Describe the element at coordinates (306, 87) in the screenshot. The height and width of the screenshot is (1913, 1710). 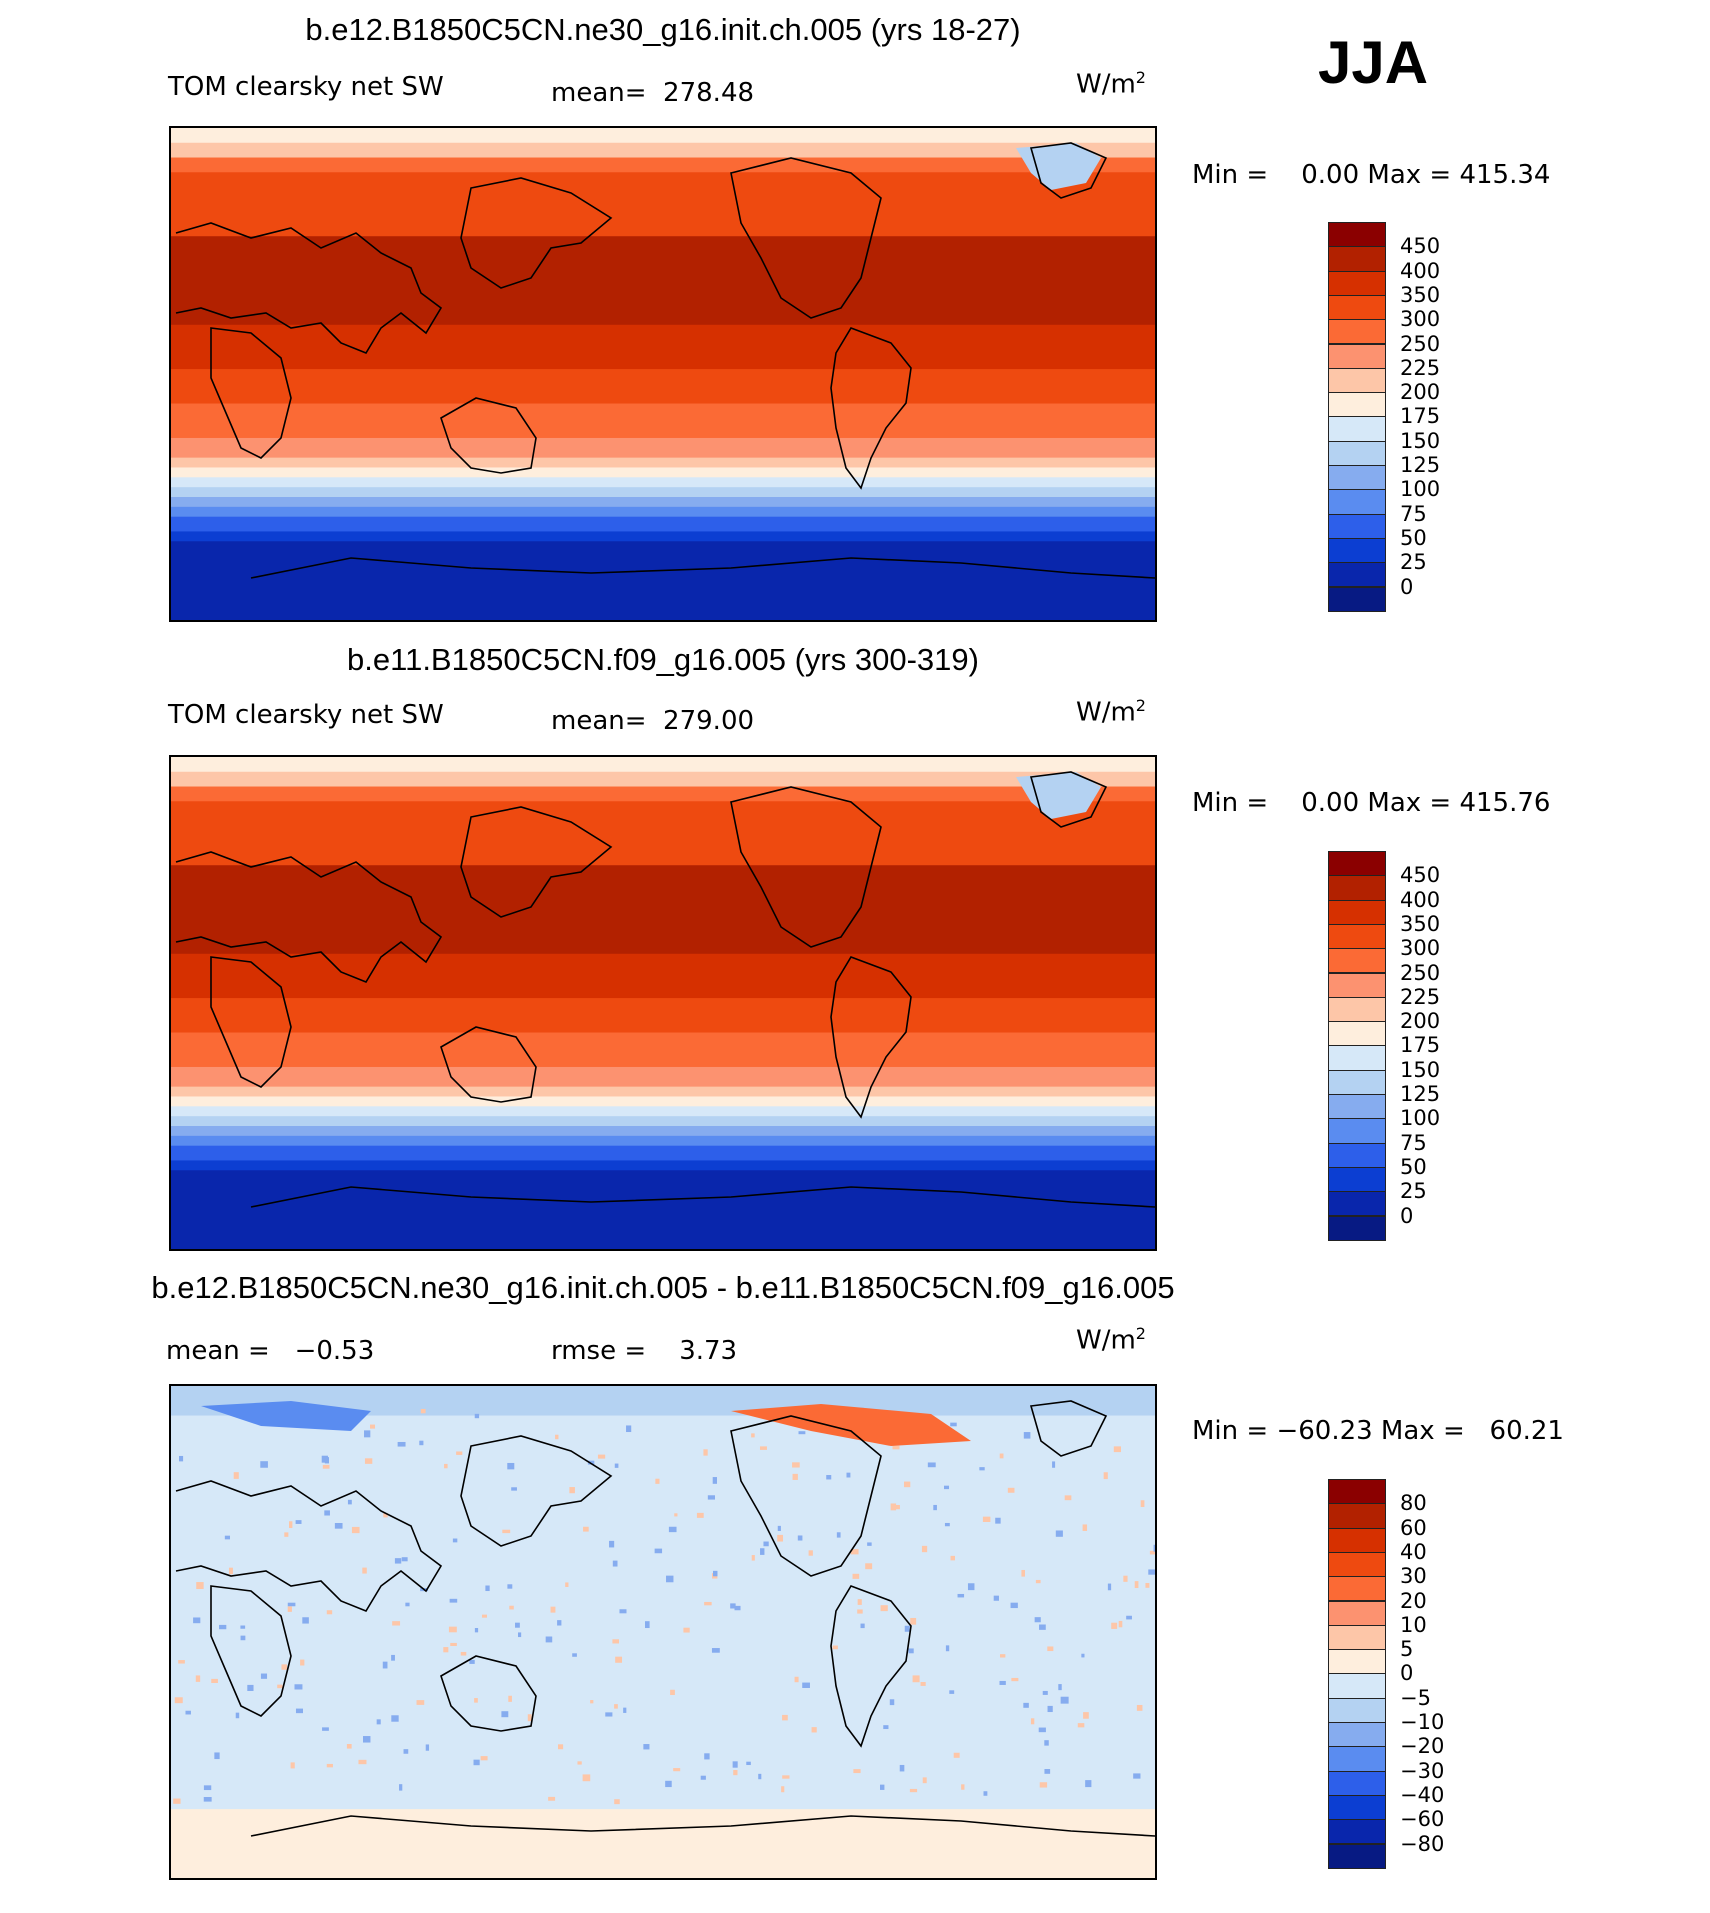
I see `panel-1-variable-label: TOM clearsky net SW` at that location.